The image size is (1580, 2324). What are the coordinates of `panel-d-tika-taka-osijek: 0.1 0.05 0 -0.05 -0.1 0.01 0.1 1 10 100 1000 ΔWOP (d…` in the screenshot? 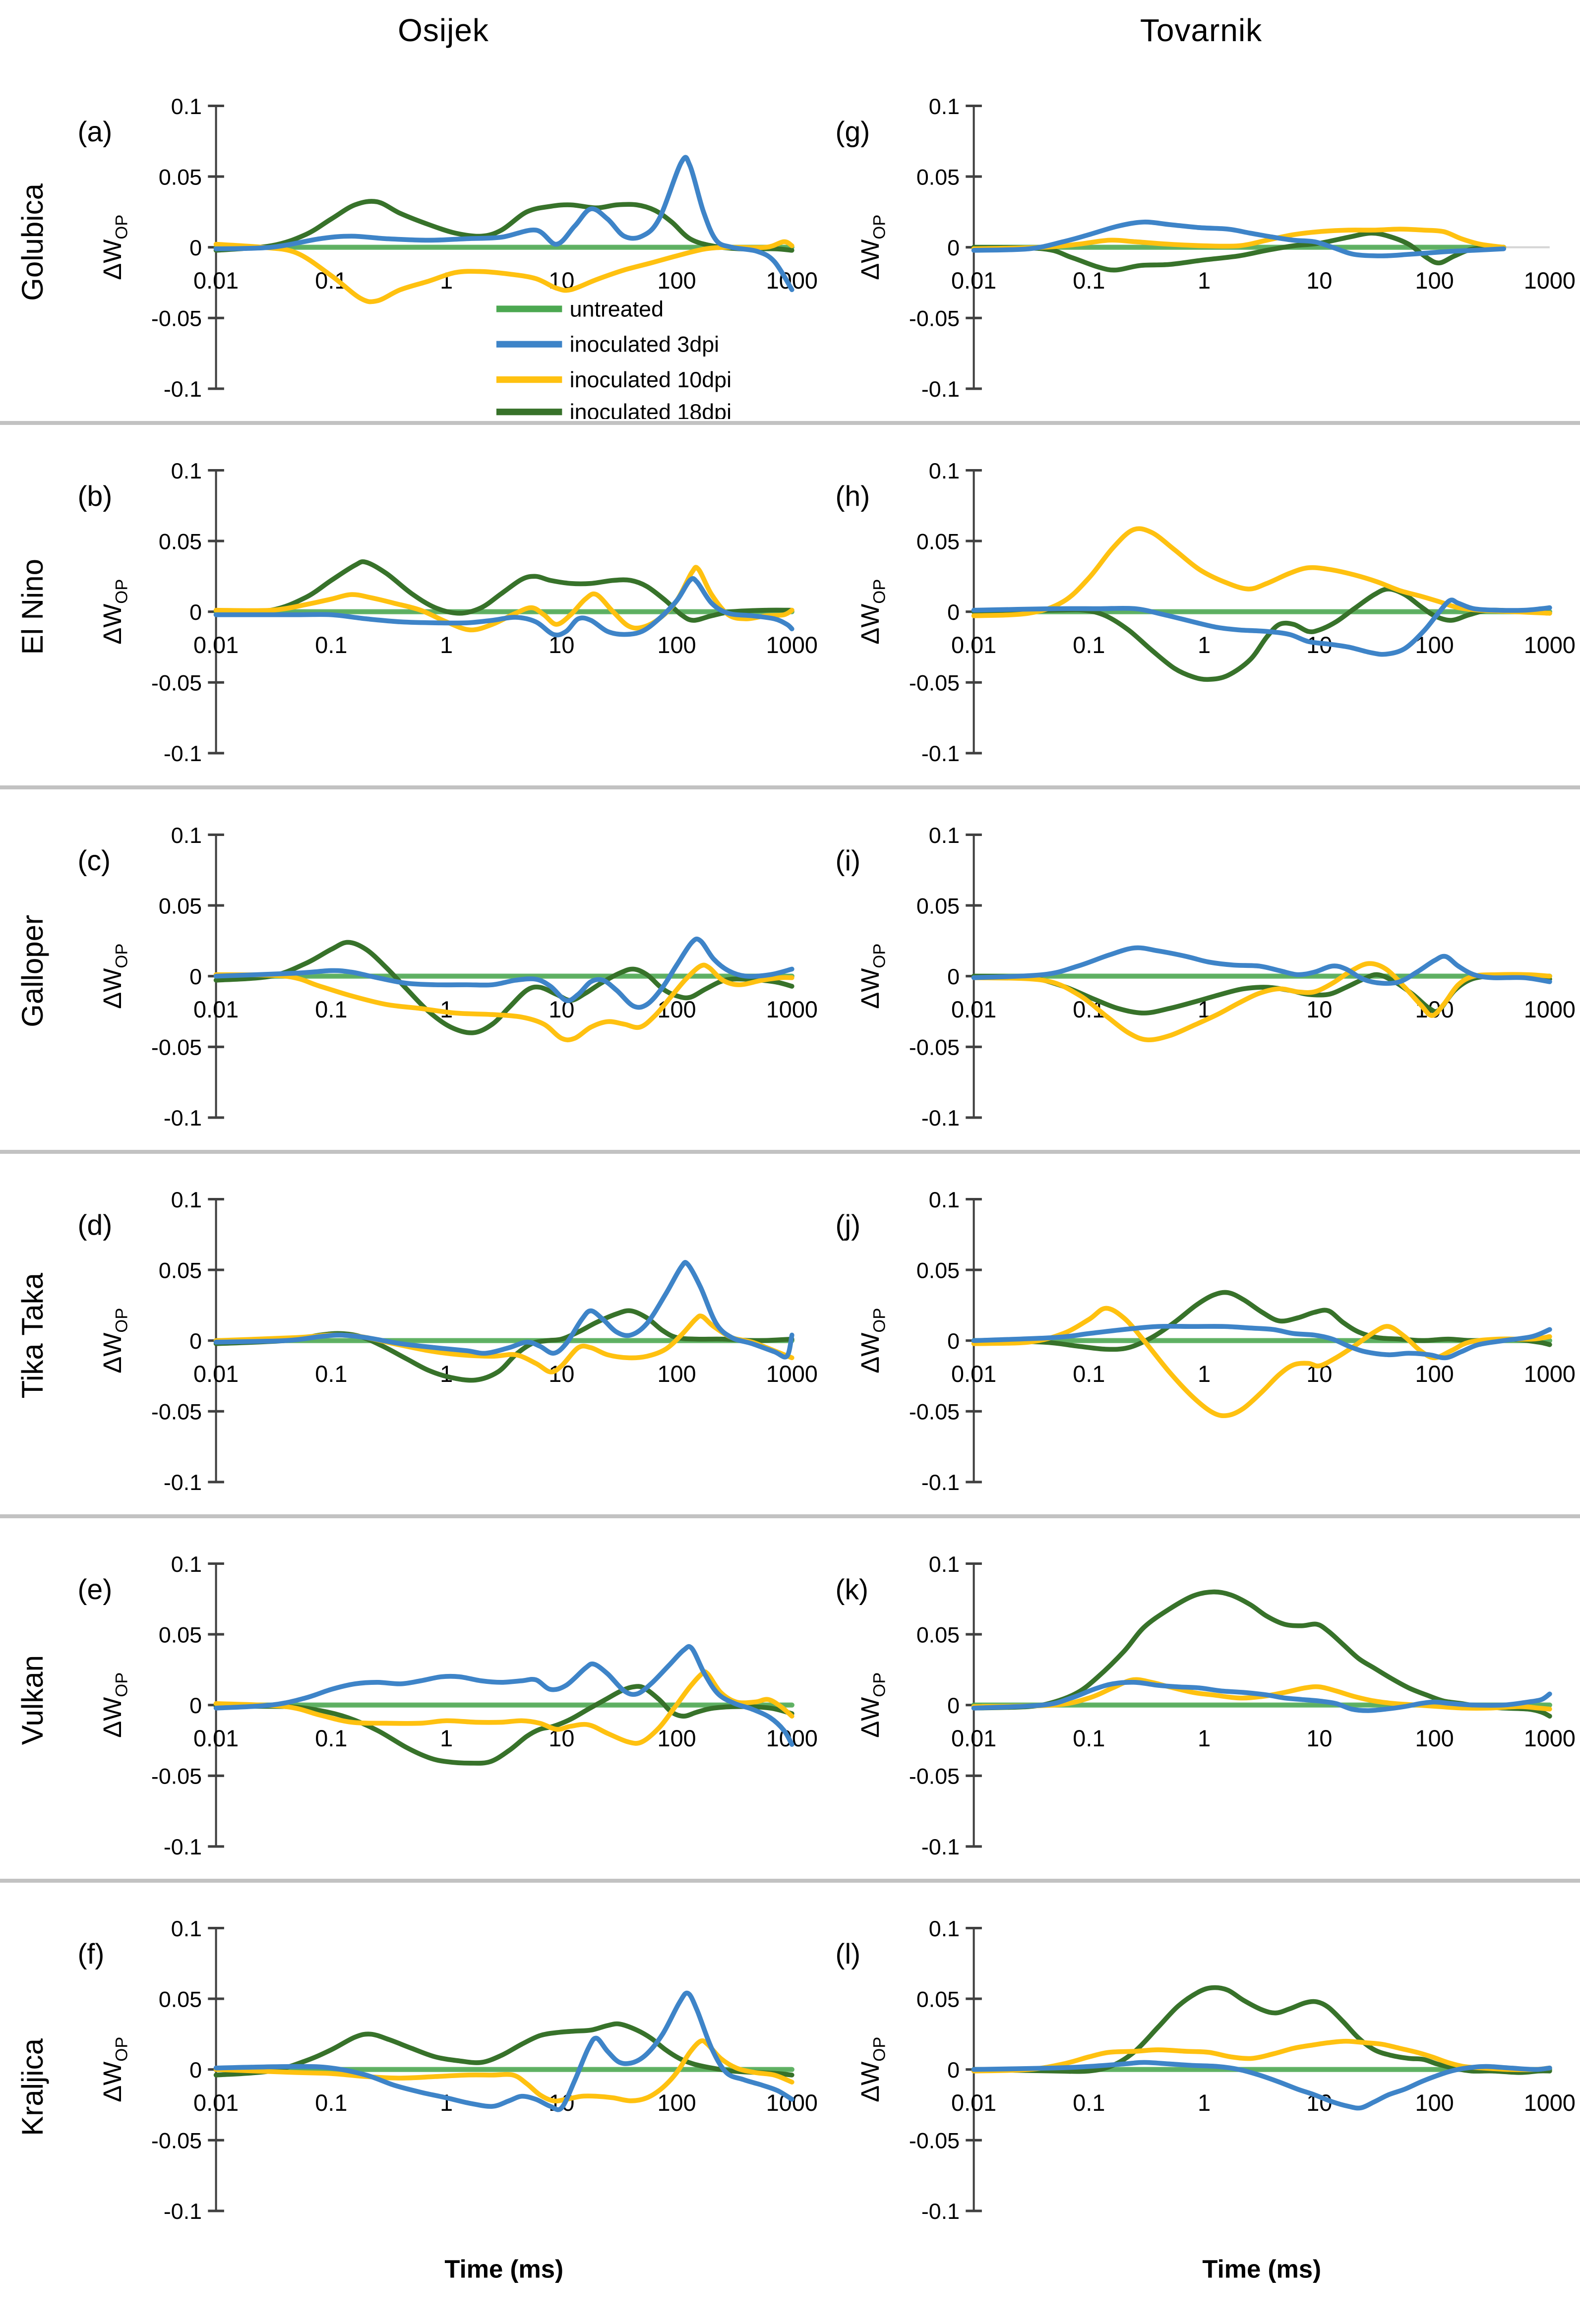 It's located at (443, 1335).